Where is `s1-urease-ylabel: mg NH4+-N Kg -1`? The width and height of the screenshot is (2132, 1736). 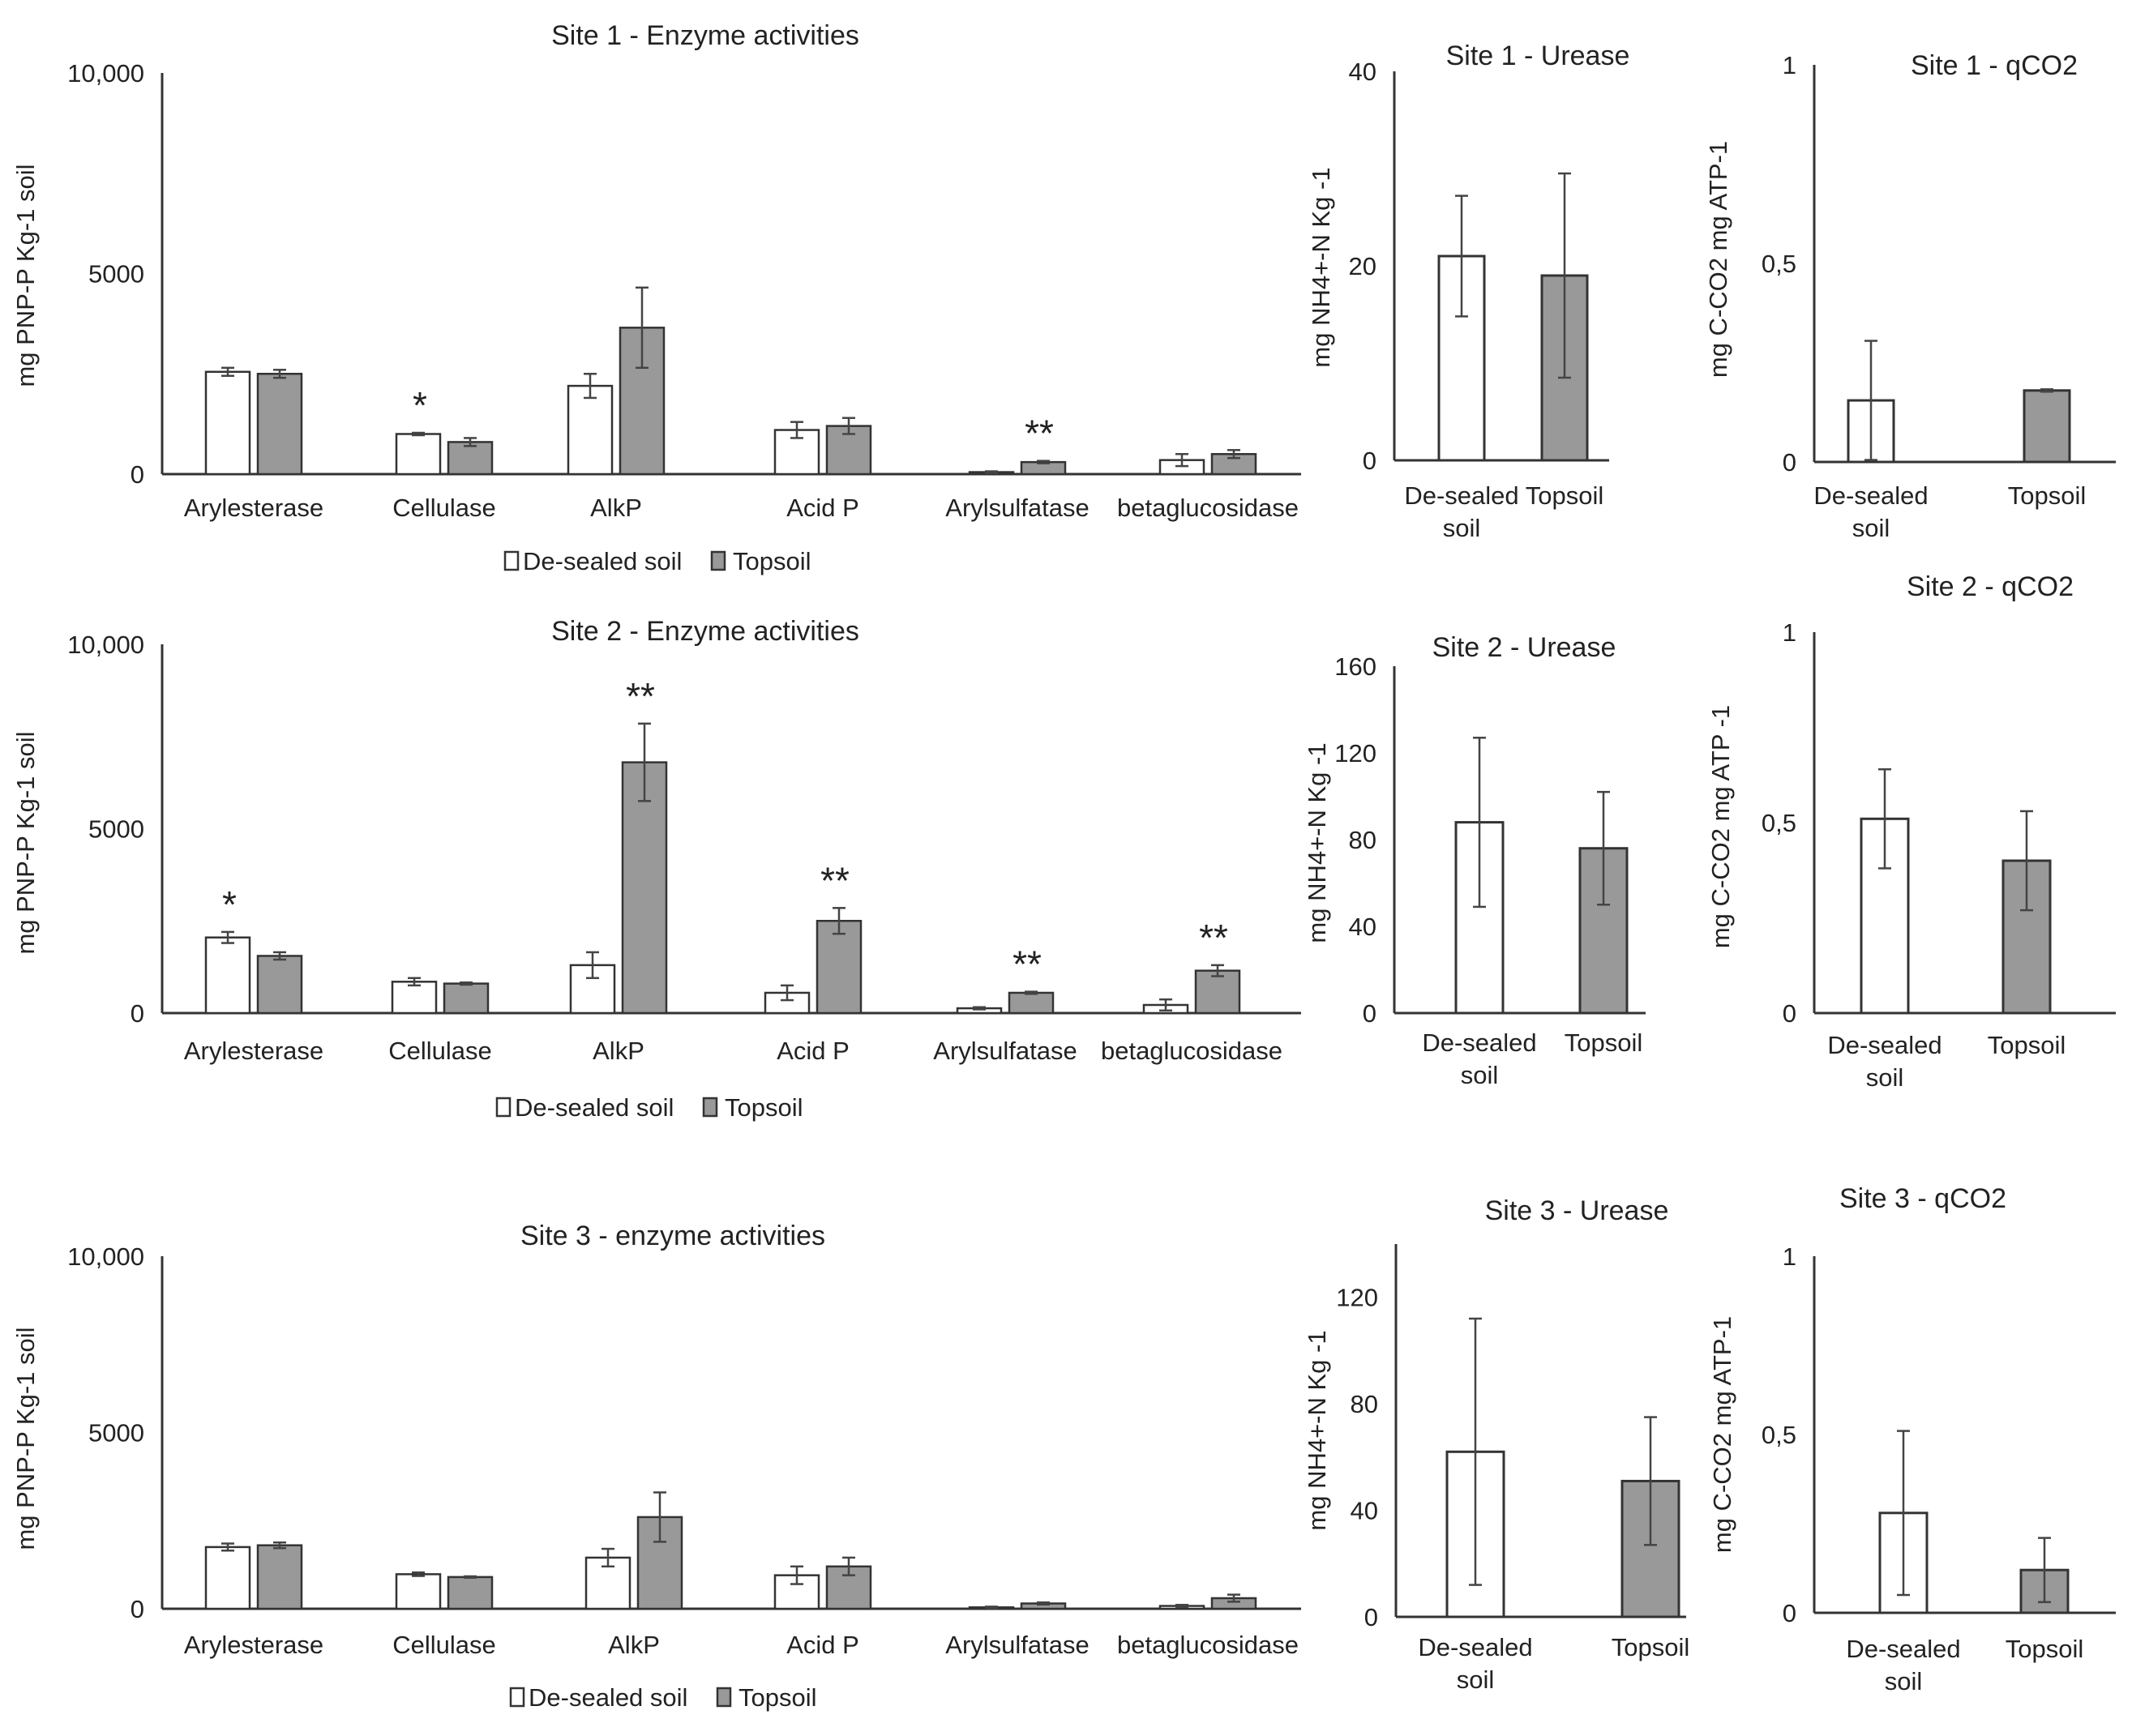
s1-urease-ylabel: mg NH4+-N Kg -1 is located at coordinates (1321, 267).